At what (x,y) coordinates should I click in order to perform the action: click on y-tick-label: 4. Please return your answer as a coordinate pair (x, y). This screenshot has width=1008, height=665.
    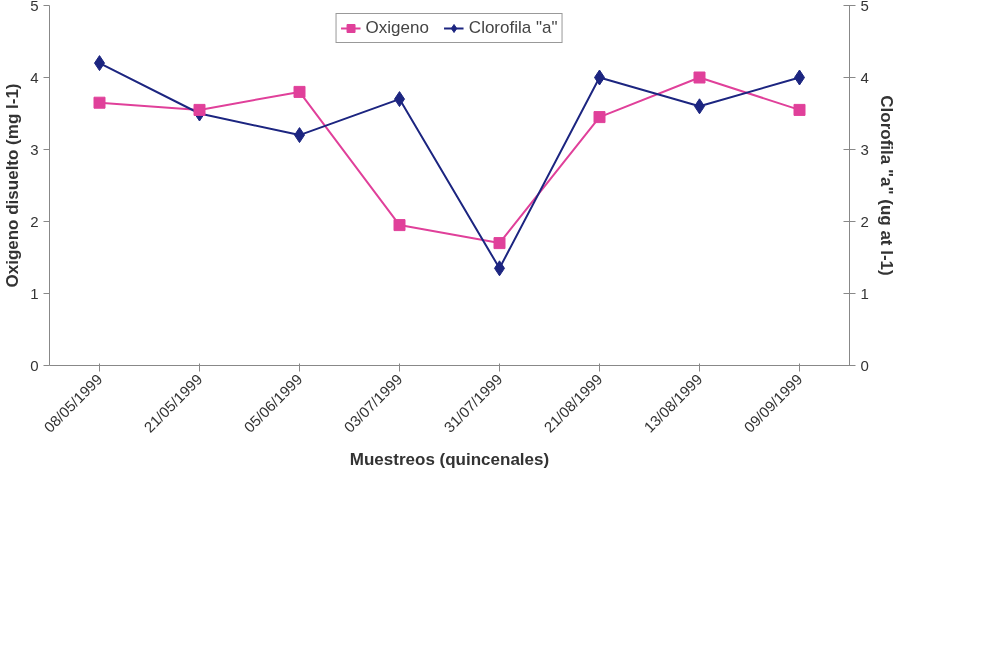
    Looking at the image, I should click on (34, 77).